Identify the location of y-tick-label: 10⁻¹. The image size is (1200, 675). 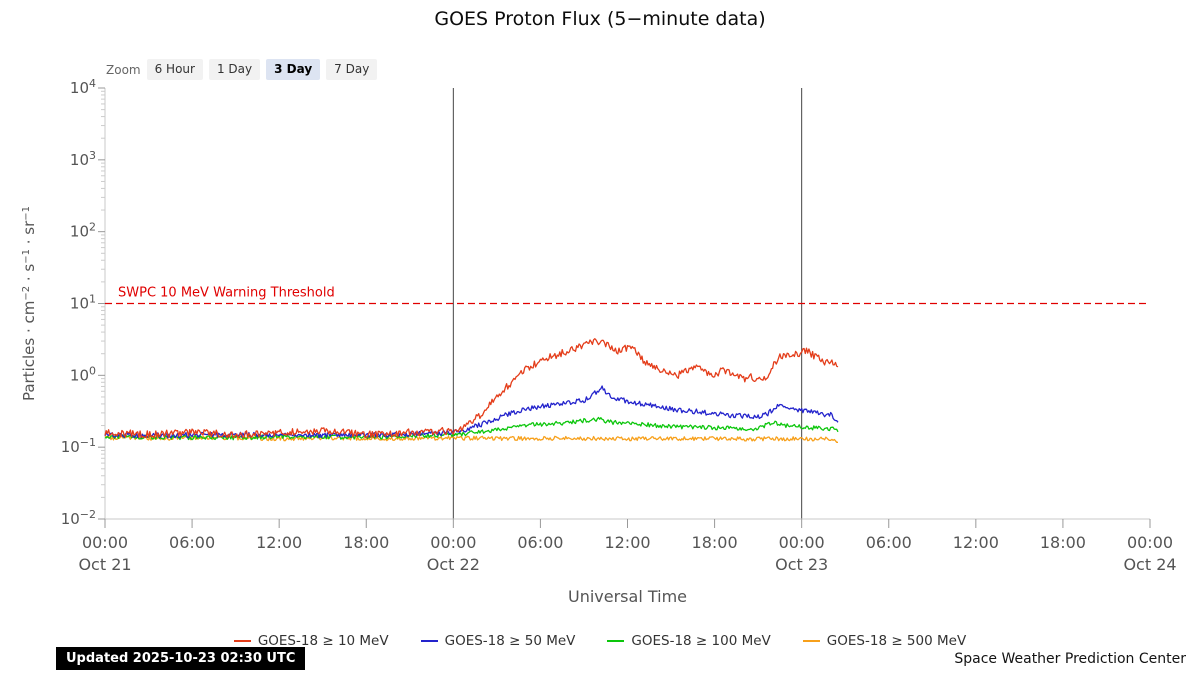
(78, 446).